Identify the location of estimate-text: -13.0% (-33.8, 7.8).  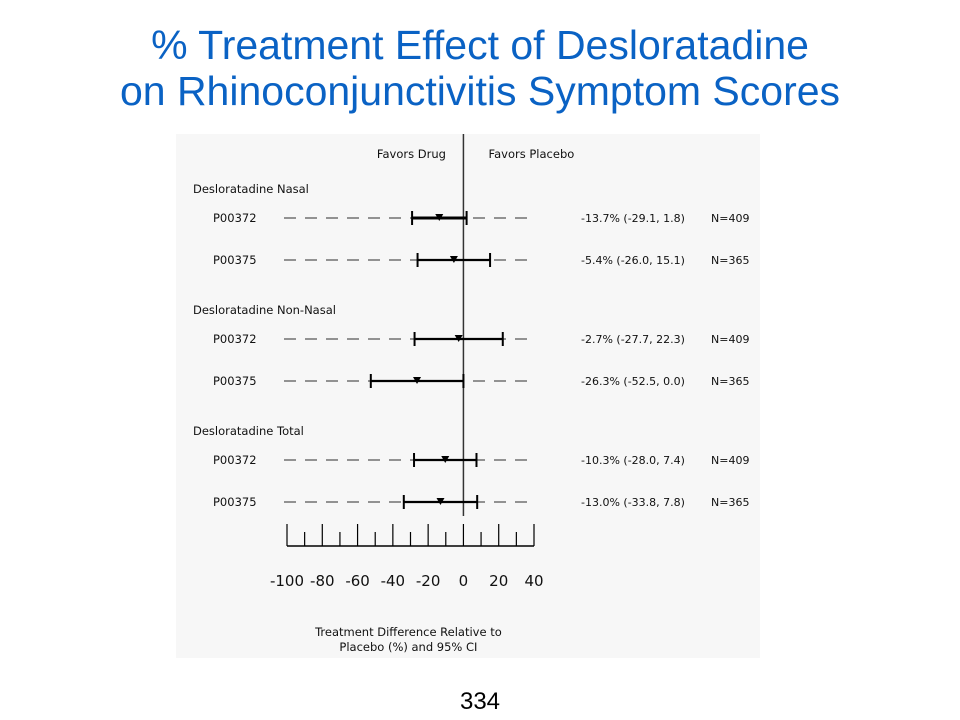
(633, 502).